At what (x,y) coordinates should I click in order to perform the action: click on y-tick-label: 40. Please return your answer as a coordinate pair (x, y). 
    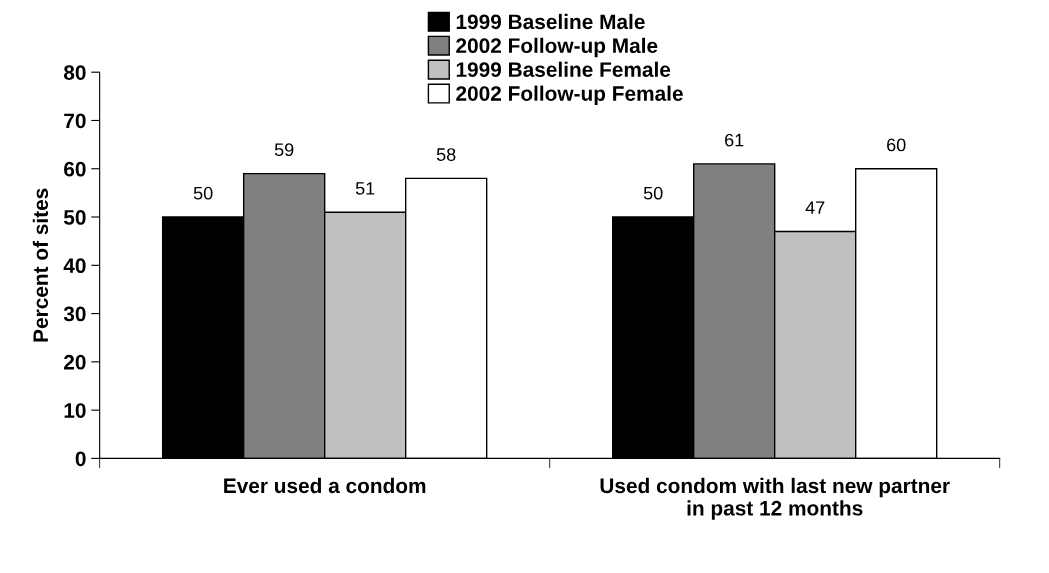
    Looking at the image, I should click on (74, 266).